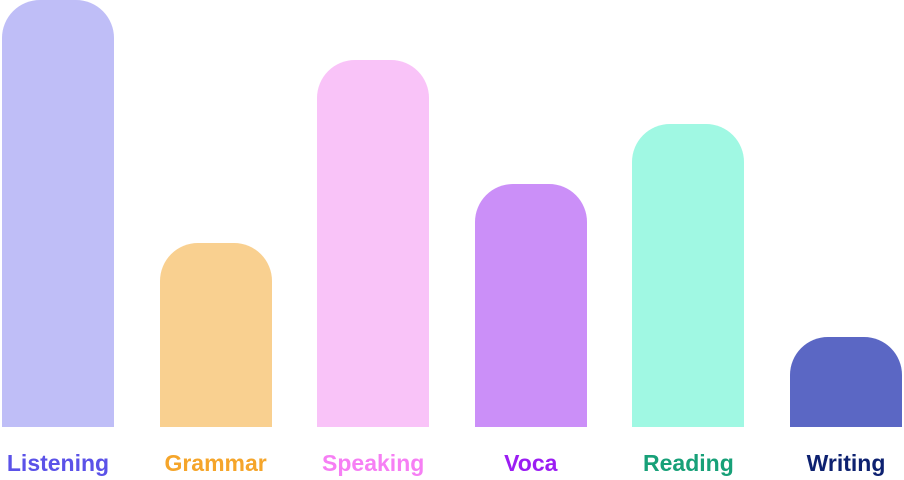  What do you see at coordinates (688, 275) in the screenshot?
I see `bar-reading` at bounding box center [688, 275].